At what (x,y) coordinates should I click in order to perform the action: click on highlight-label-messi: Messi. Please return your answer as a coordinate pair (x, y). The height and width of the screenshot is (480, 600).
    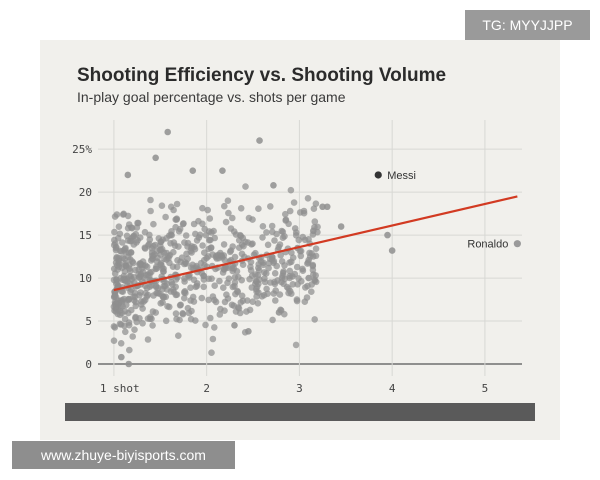
    Looking at the image, I should click on (401, 176).